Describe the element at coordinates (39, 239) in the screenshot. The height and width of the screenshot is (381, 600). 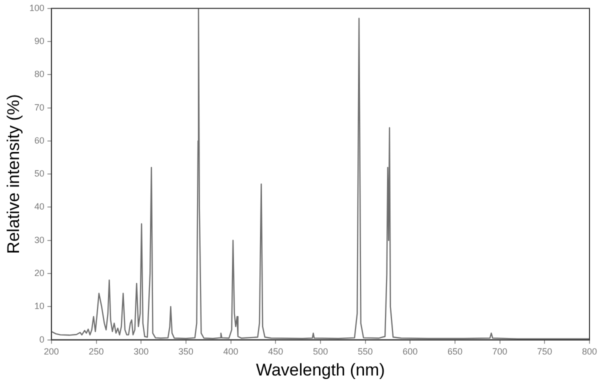
I see `y-tick-label: 30` at that location.